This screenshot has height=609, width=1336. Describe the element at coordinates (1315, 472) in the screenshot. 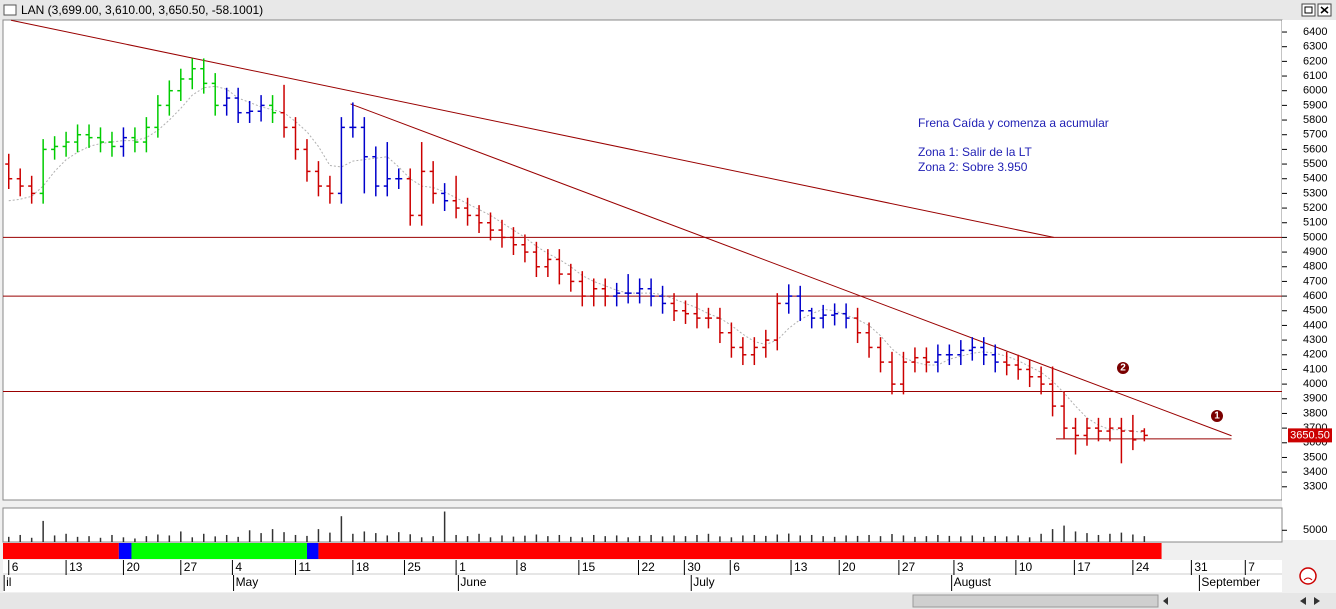

I see `y-tick-label: 3400` at that location.